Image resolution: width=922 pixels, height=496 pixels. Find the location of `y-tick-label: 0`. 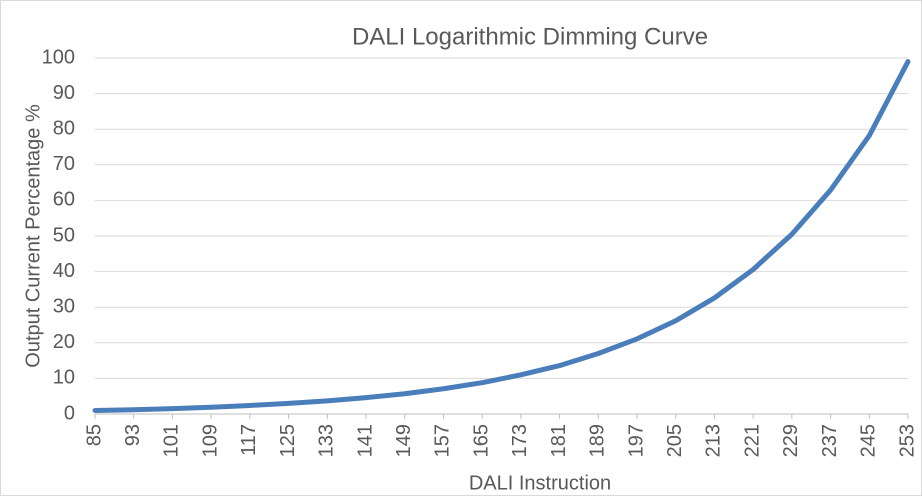

y-tick-label: 0 is located at coordinates (69, 413).